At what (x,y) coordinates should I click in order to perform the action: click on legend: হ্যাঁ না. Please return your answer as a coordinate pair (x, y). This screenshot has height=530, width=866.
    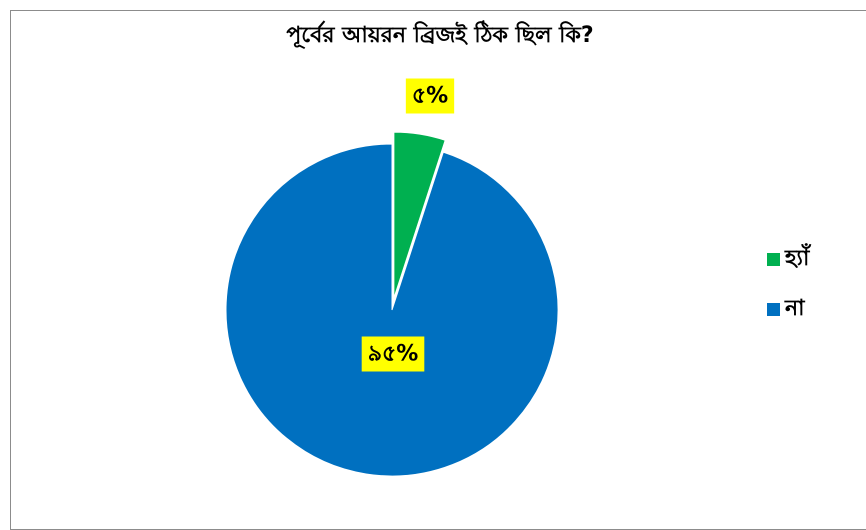
    Looking at the image, I should click on (788, 296).